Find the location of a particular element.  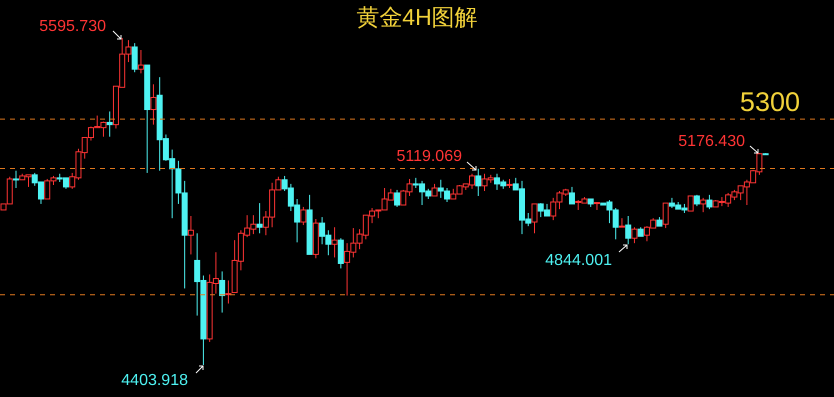

text: 4403.918 is located at coordinates (154, 380).